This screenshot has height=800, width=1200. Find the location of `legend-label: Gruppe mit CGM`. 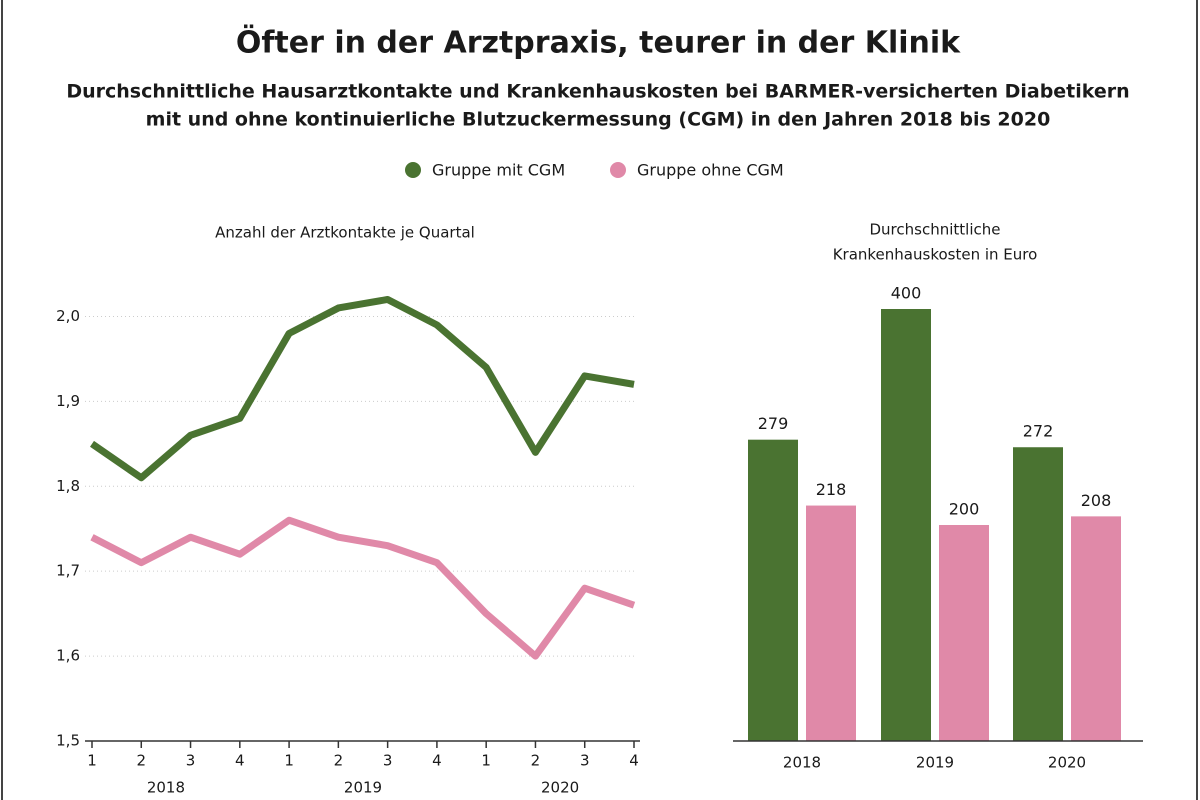

legend-label: Gruppe mit CGM is located at coordinates (498, 170).